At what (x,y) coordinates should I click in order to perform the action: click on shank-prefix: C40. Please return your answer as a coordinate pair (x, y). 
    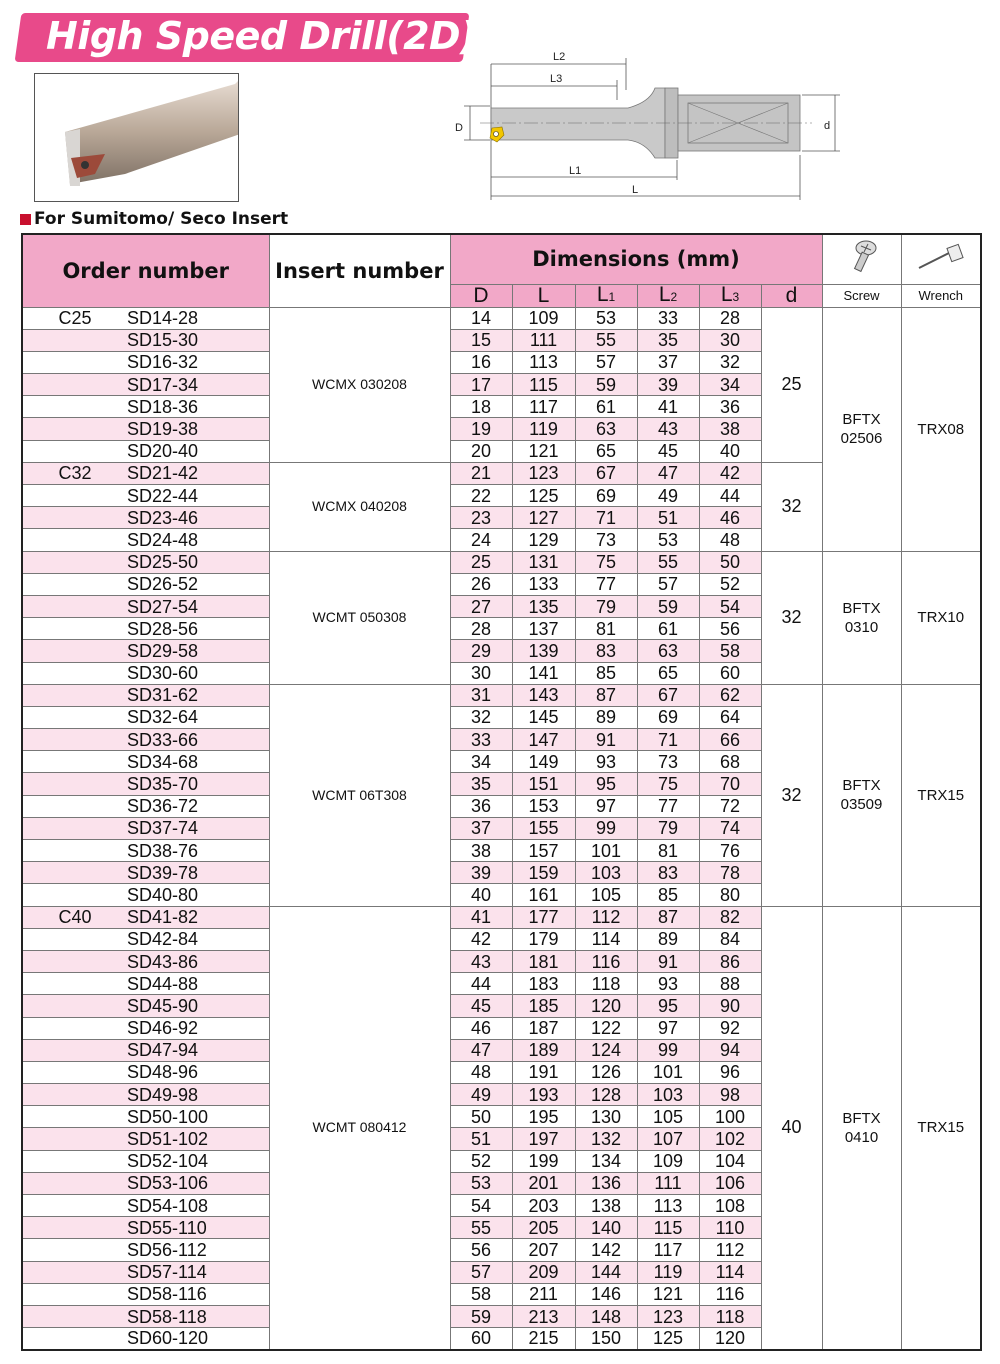
    Looking at the image, I should click on (75, 917).